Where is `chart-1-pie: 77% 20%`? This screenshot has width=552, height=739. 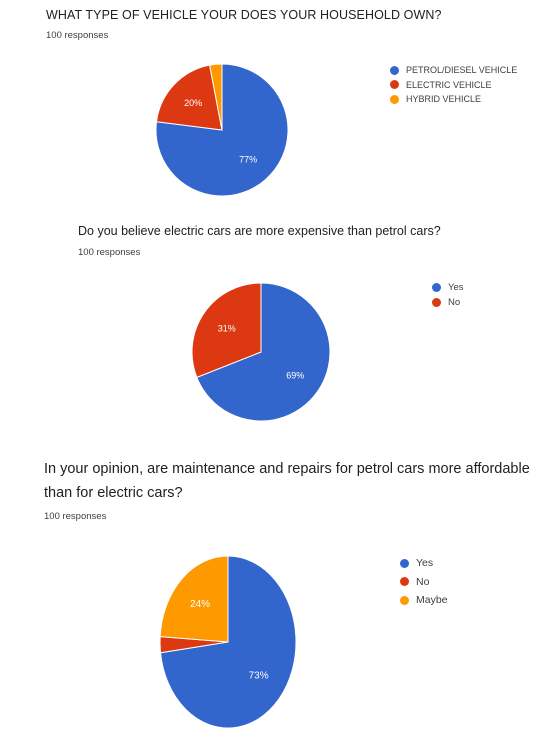 chart-1-pie: 77% 20% is located at coordinates (222, 130).